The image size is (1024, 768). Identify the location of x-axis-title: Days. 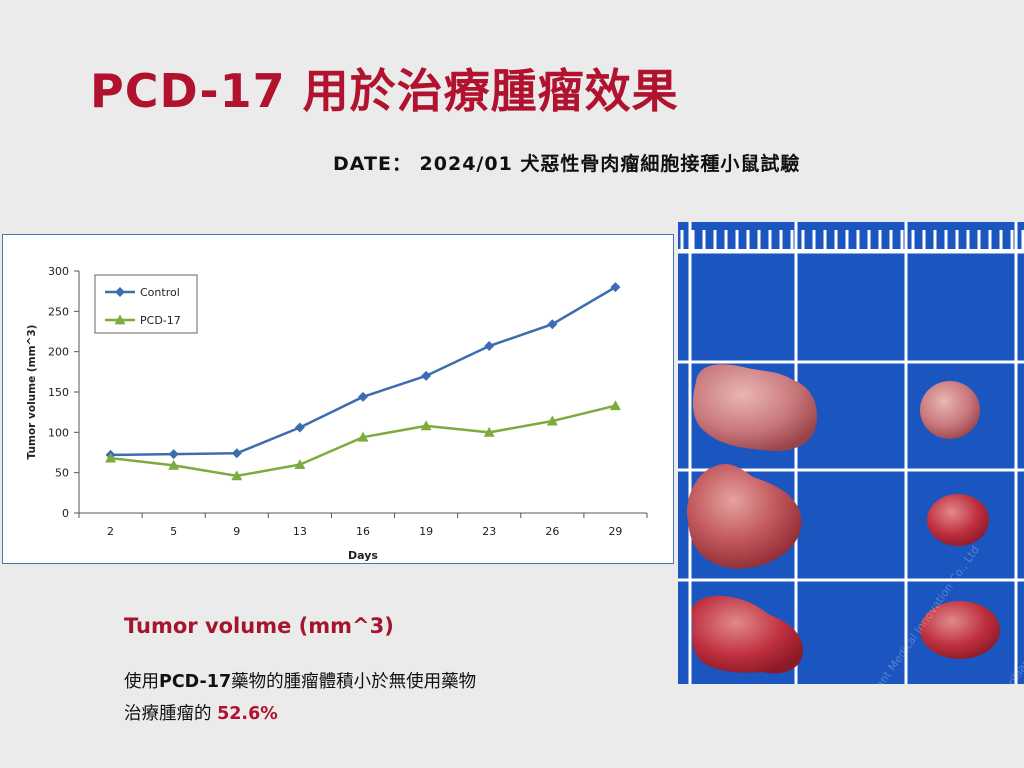
(363, 555).